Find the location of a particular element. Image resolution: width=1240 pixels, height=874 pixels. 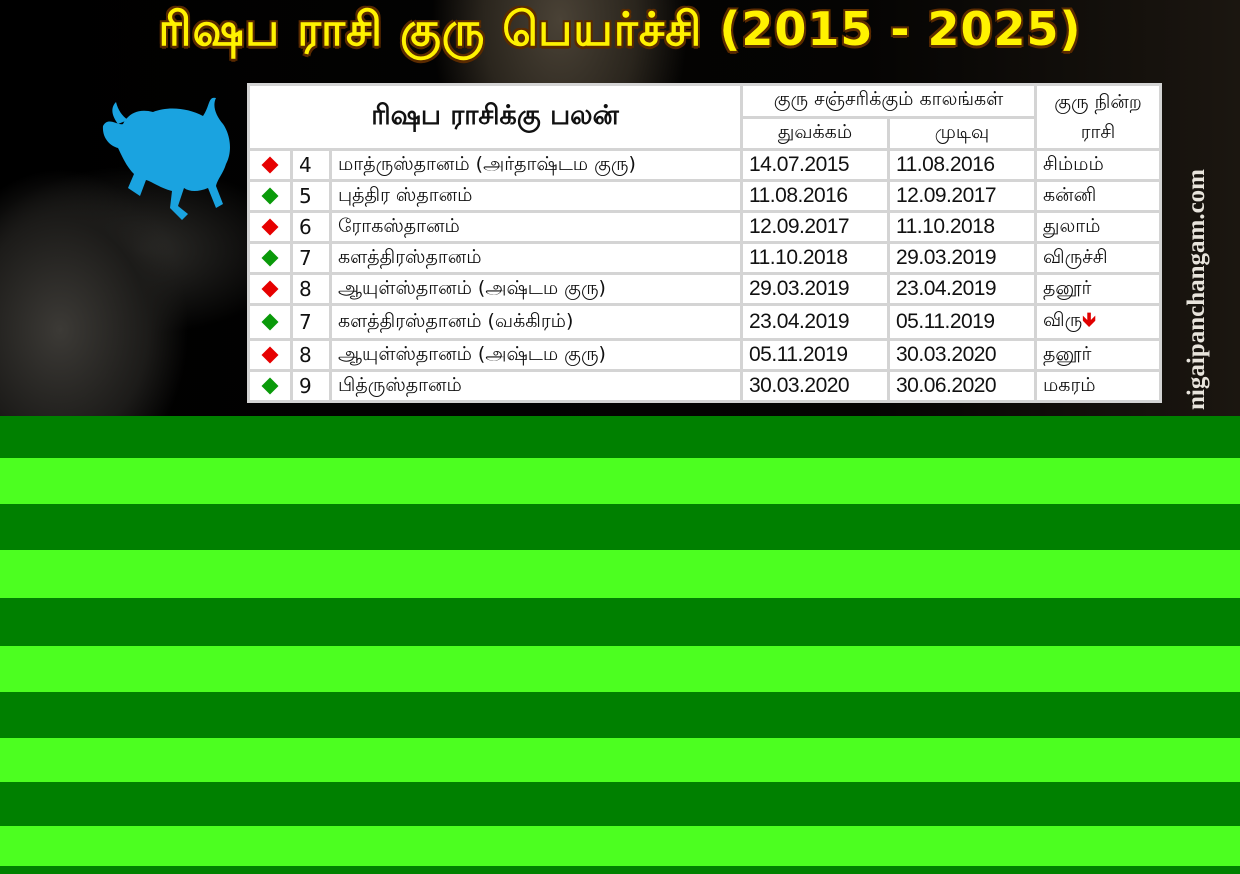

house-name: களத்திரஸ்தானம் (வக்கிரம்) is located at coordinates (536, 322).